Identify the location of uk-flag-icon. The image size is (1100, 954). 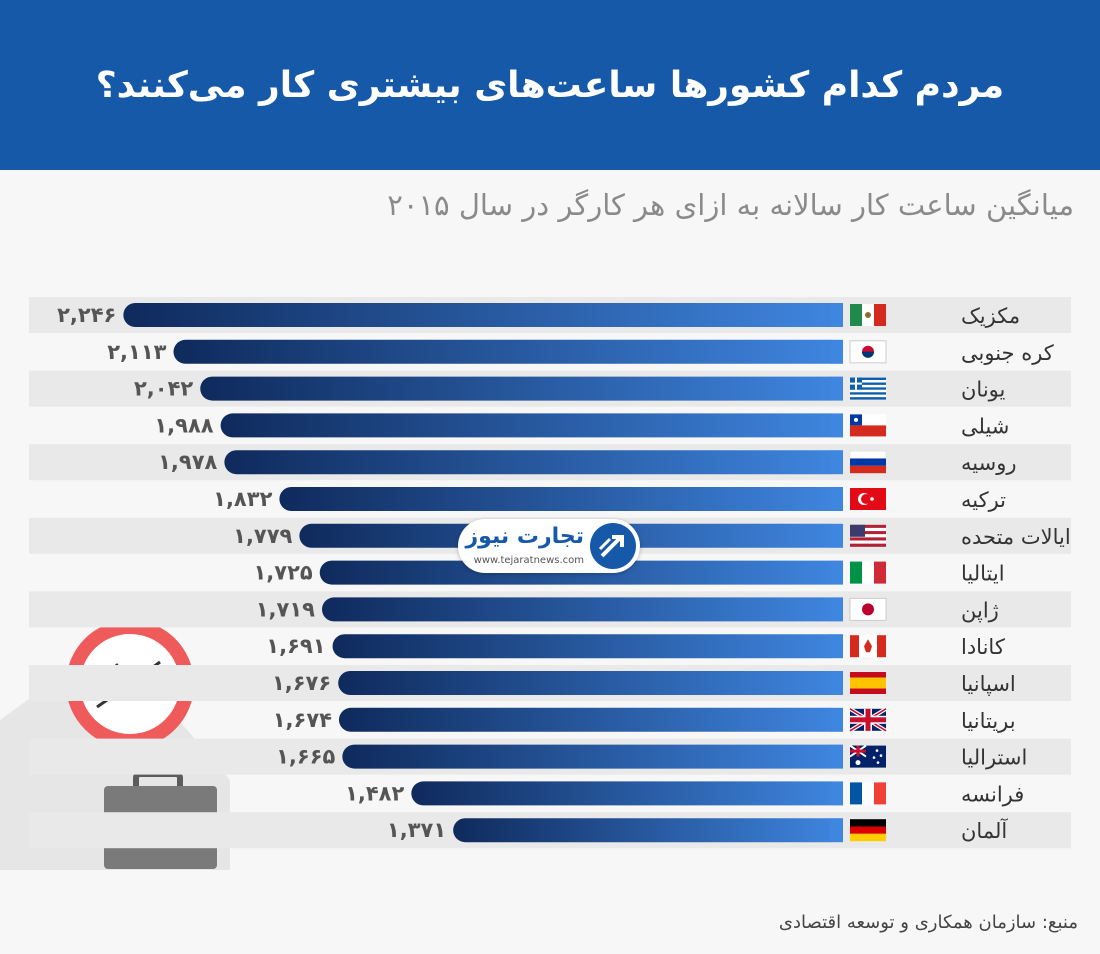
(868, 720).